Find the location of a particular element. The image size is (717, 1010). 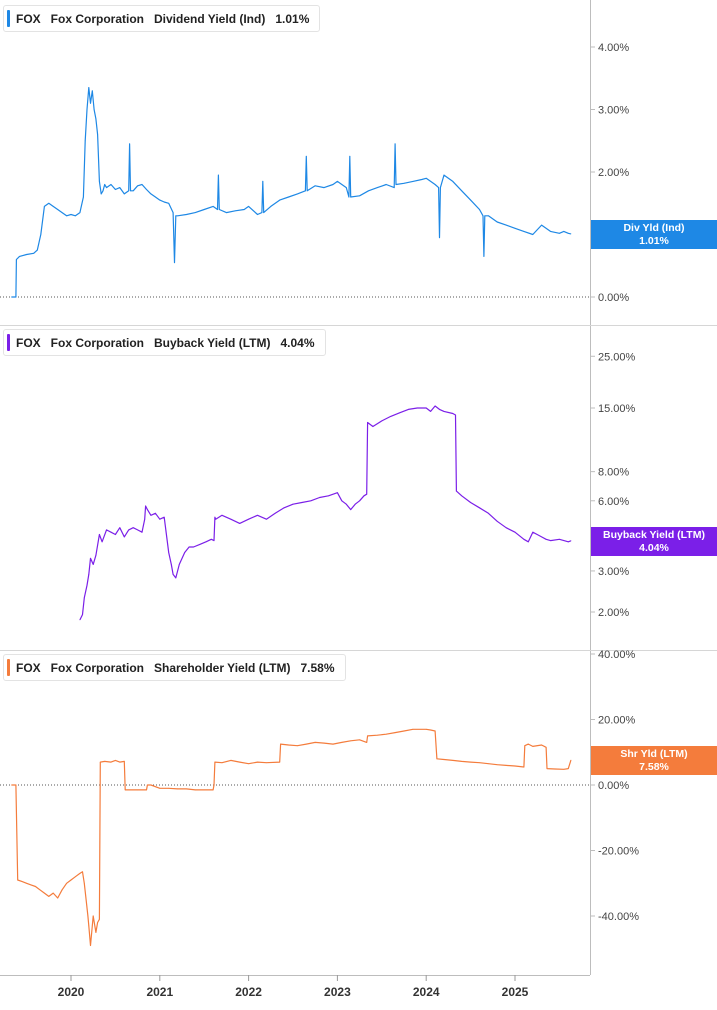

x-tick-label: 2021 is located at coordinates (159, 992).